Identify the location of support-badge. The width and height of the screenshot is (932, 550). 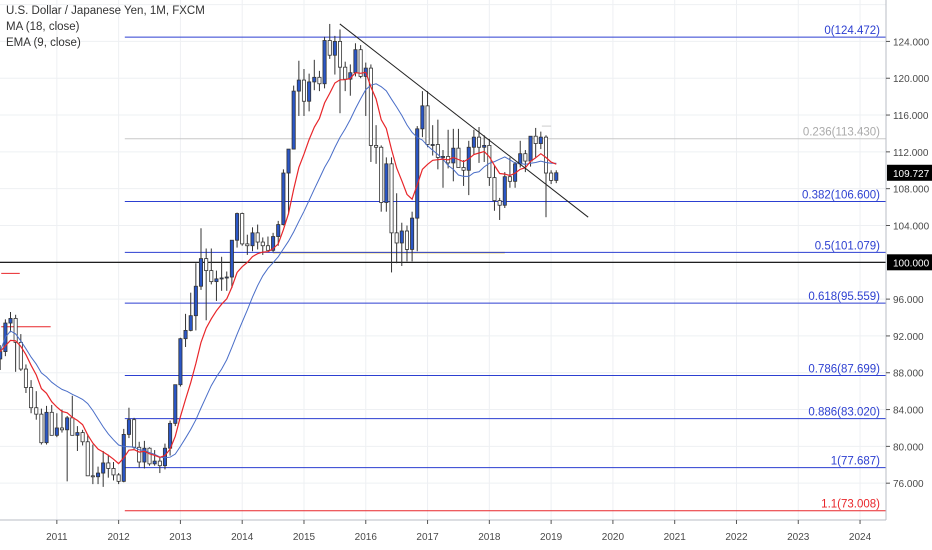
(909, 262).